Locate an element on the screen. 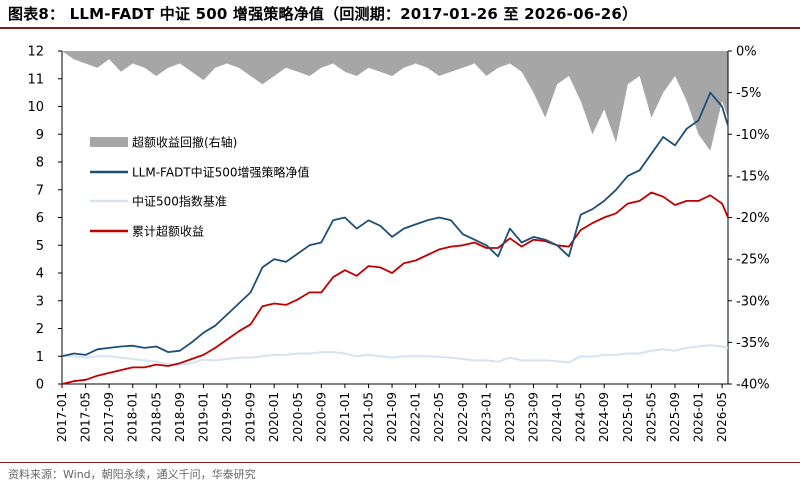  x-tick-label: 2021-09 is located at coordinates (392, 417).